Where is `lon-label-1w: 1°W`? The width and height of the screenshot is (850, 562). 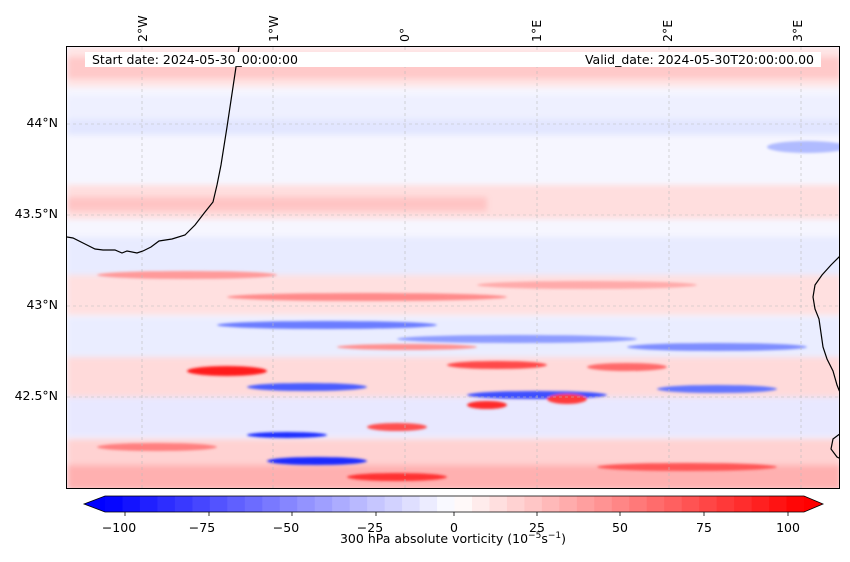 lon-label-1w: 1°W is located at coordinates (273, 28).